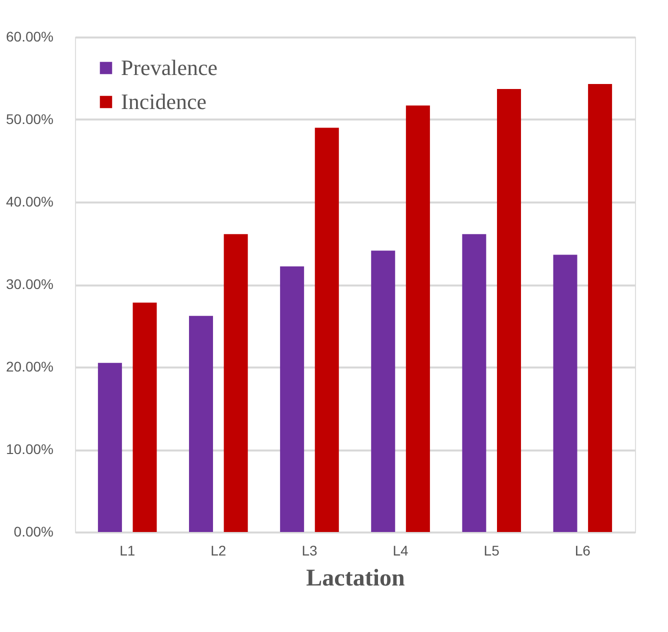  What do you see at coordinates (34, 532) in the screenshot?
I see `y-tick-label: 0.00%` at bounding box center [34, 532].